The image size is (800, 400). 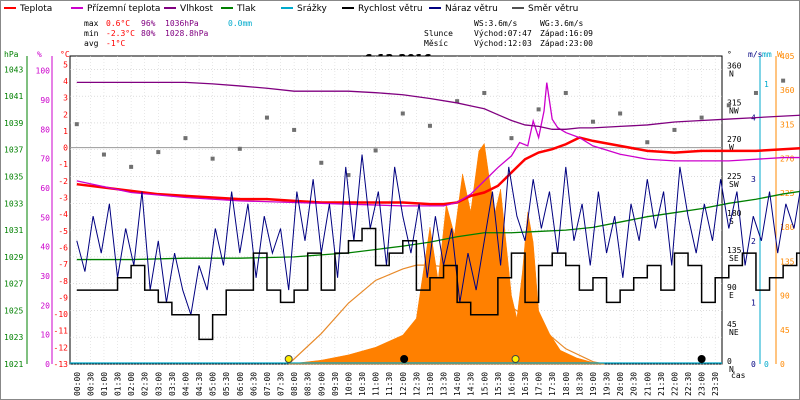 I want to click on legend-item-6: Náraz větru, so click(x=463, y=9).